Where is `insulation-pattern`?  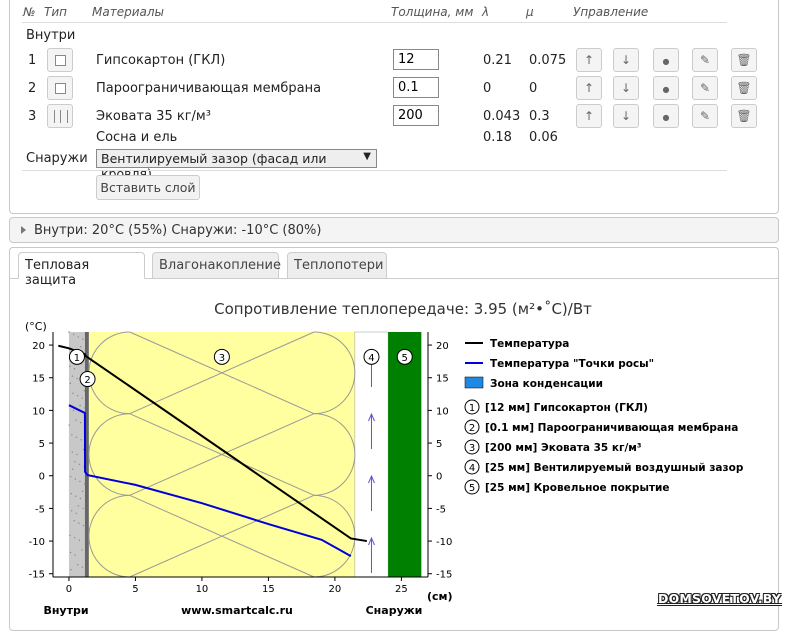
insulation-pattern is located at coordinates (222, 454).